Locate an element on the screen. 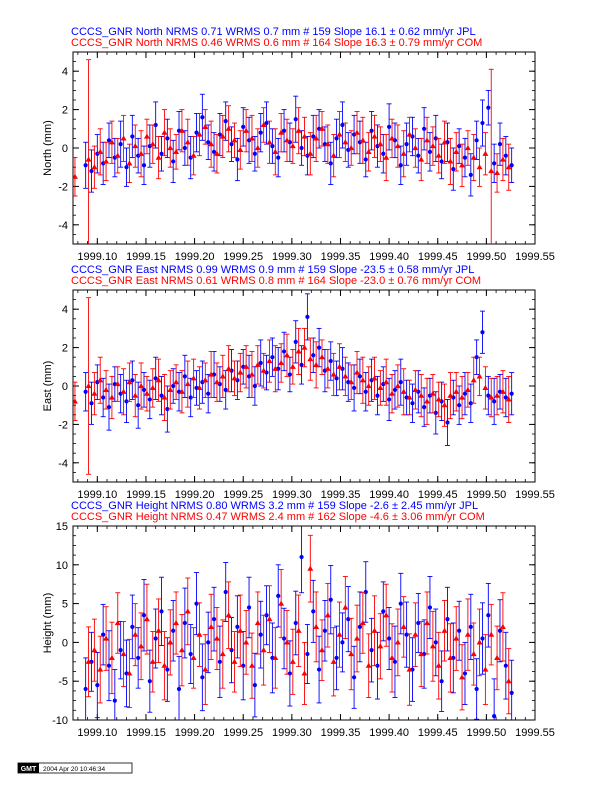 The image size is (612, 792). y-tick-label: 0 is located at coordinates (65, 387).